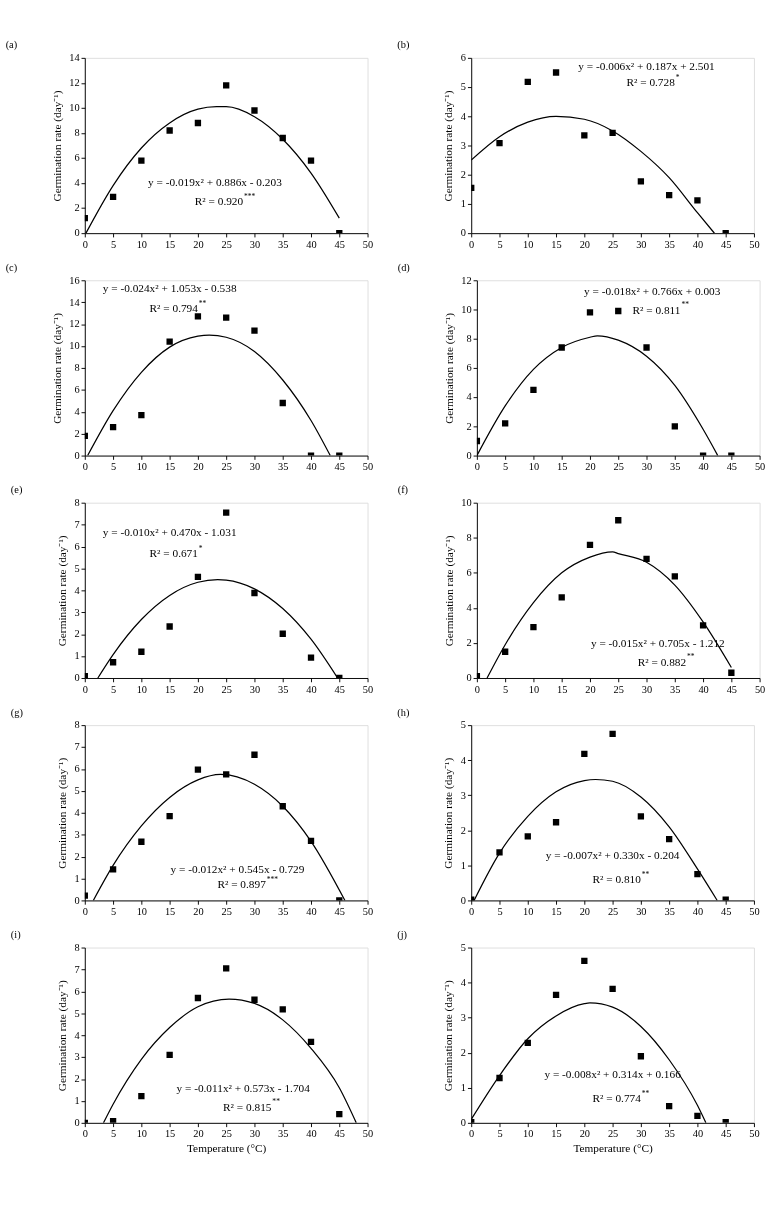  I want to click on y-tick-label: 3, so click(77, 612).